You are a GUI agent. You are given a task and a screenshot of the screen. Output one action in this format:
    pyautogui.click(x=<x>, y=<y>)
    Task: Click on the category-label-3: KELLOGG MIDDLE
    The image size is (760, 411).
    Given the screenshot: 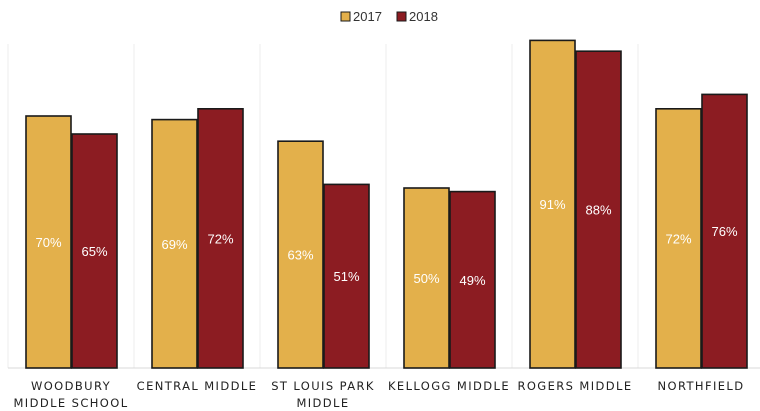 What is the action you would take?
    pyautogui.click(x=449, y=386)
    